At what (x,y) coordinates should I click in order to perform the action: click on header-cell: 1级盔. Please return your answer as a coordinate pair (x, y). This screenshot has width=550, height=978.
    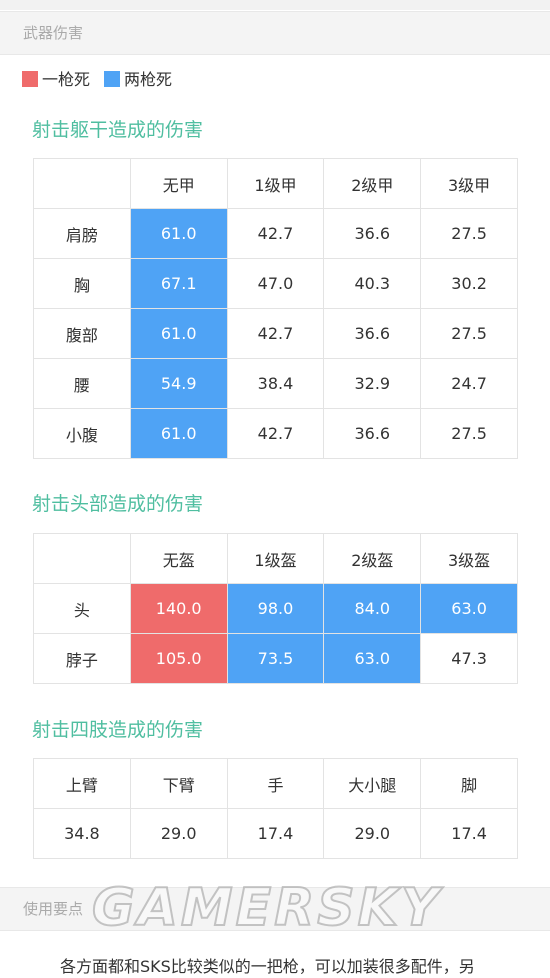
    Looking at the image, I should click on (275, 558).